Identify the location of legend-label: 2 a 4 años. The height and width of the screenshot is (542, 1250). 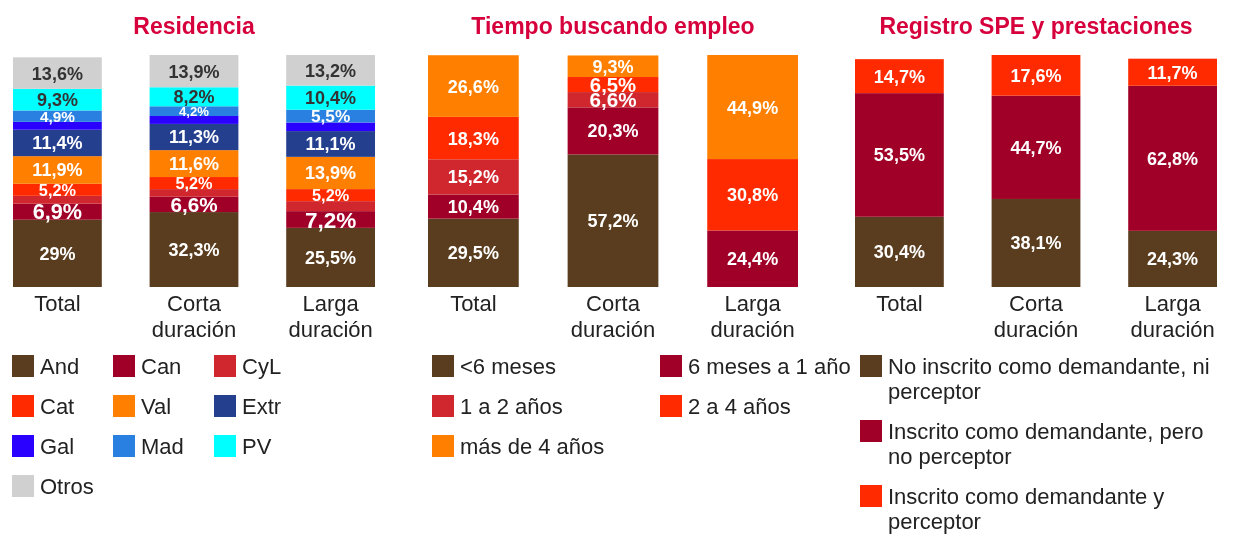
(739, 406).